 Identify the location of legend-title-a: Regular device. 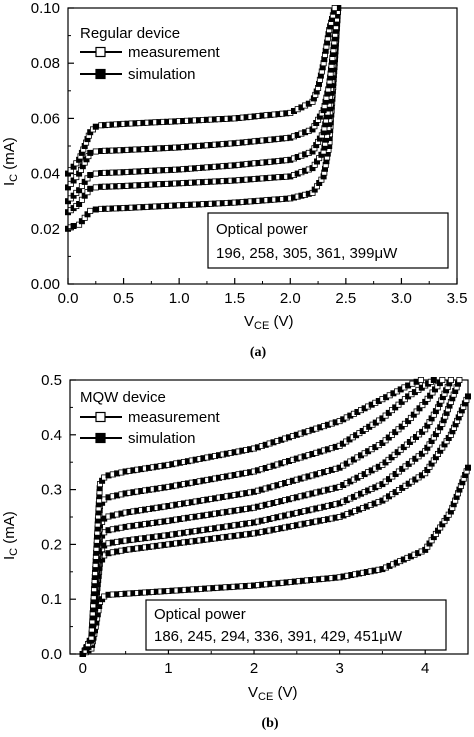
(130, 33).